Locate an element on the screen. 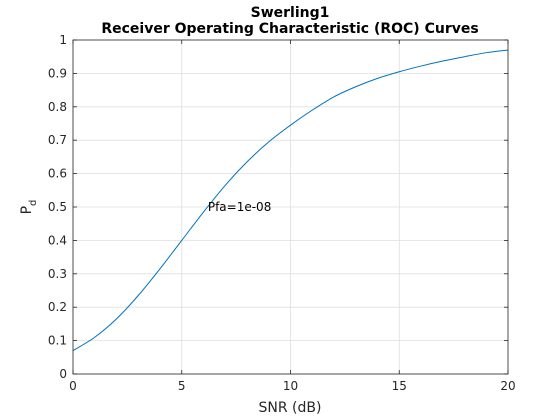 This screenshot has height=420, width=560. y-tick-label: 0.1 is located at coordinates (57, 341).